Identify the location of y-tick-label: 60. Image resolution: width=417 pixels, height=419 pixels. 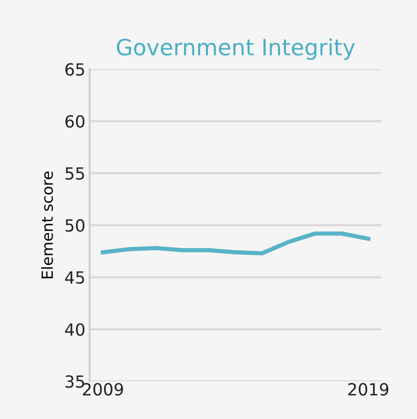
(74, 121).